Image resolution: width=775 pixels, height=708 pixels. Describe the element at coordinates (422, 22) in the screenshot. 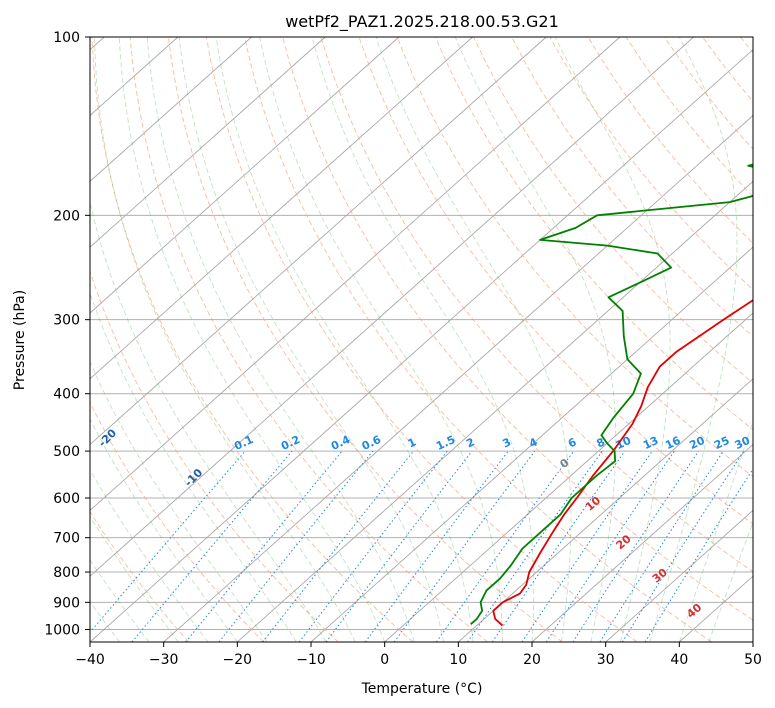

I see `chart-title: wetPf2_PAZ1.2025.218.00.53.G21` at that location.